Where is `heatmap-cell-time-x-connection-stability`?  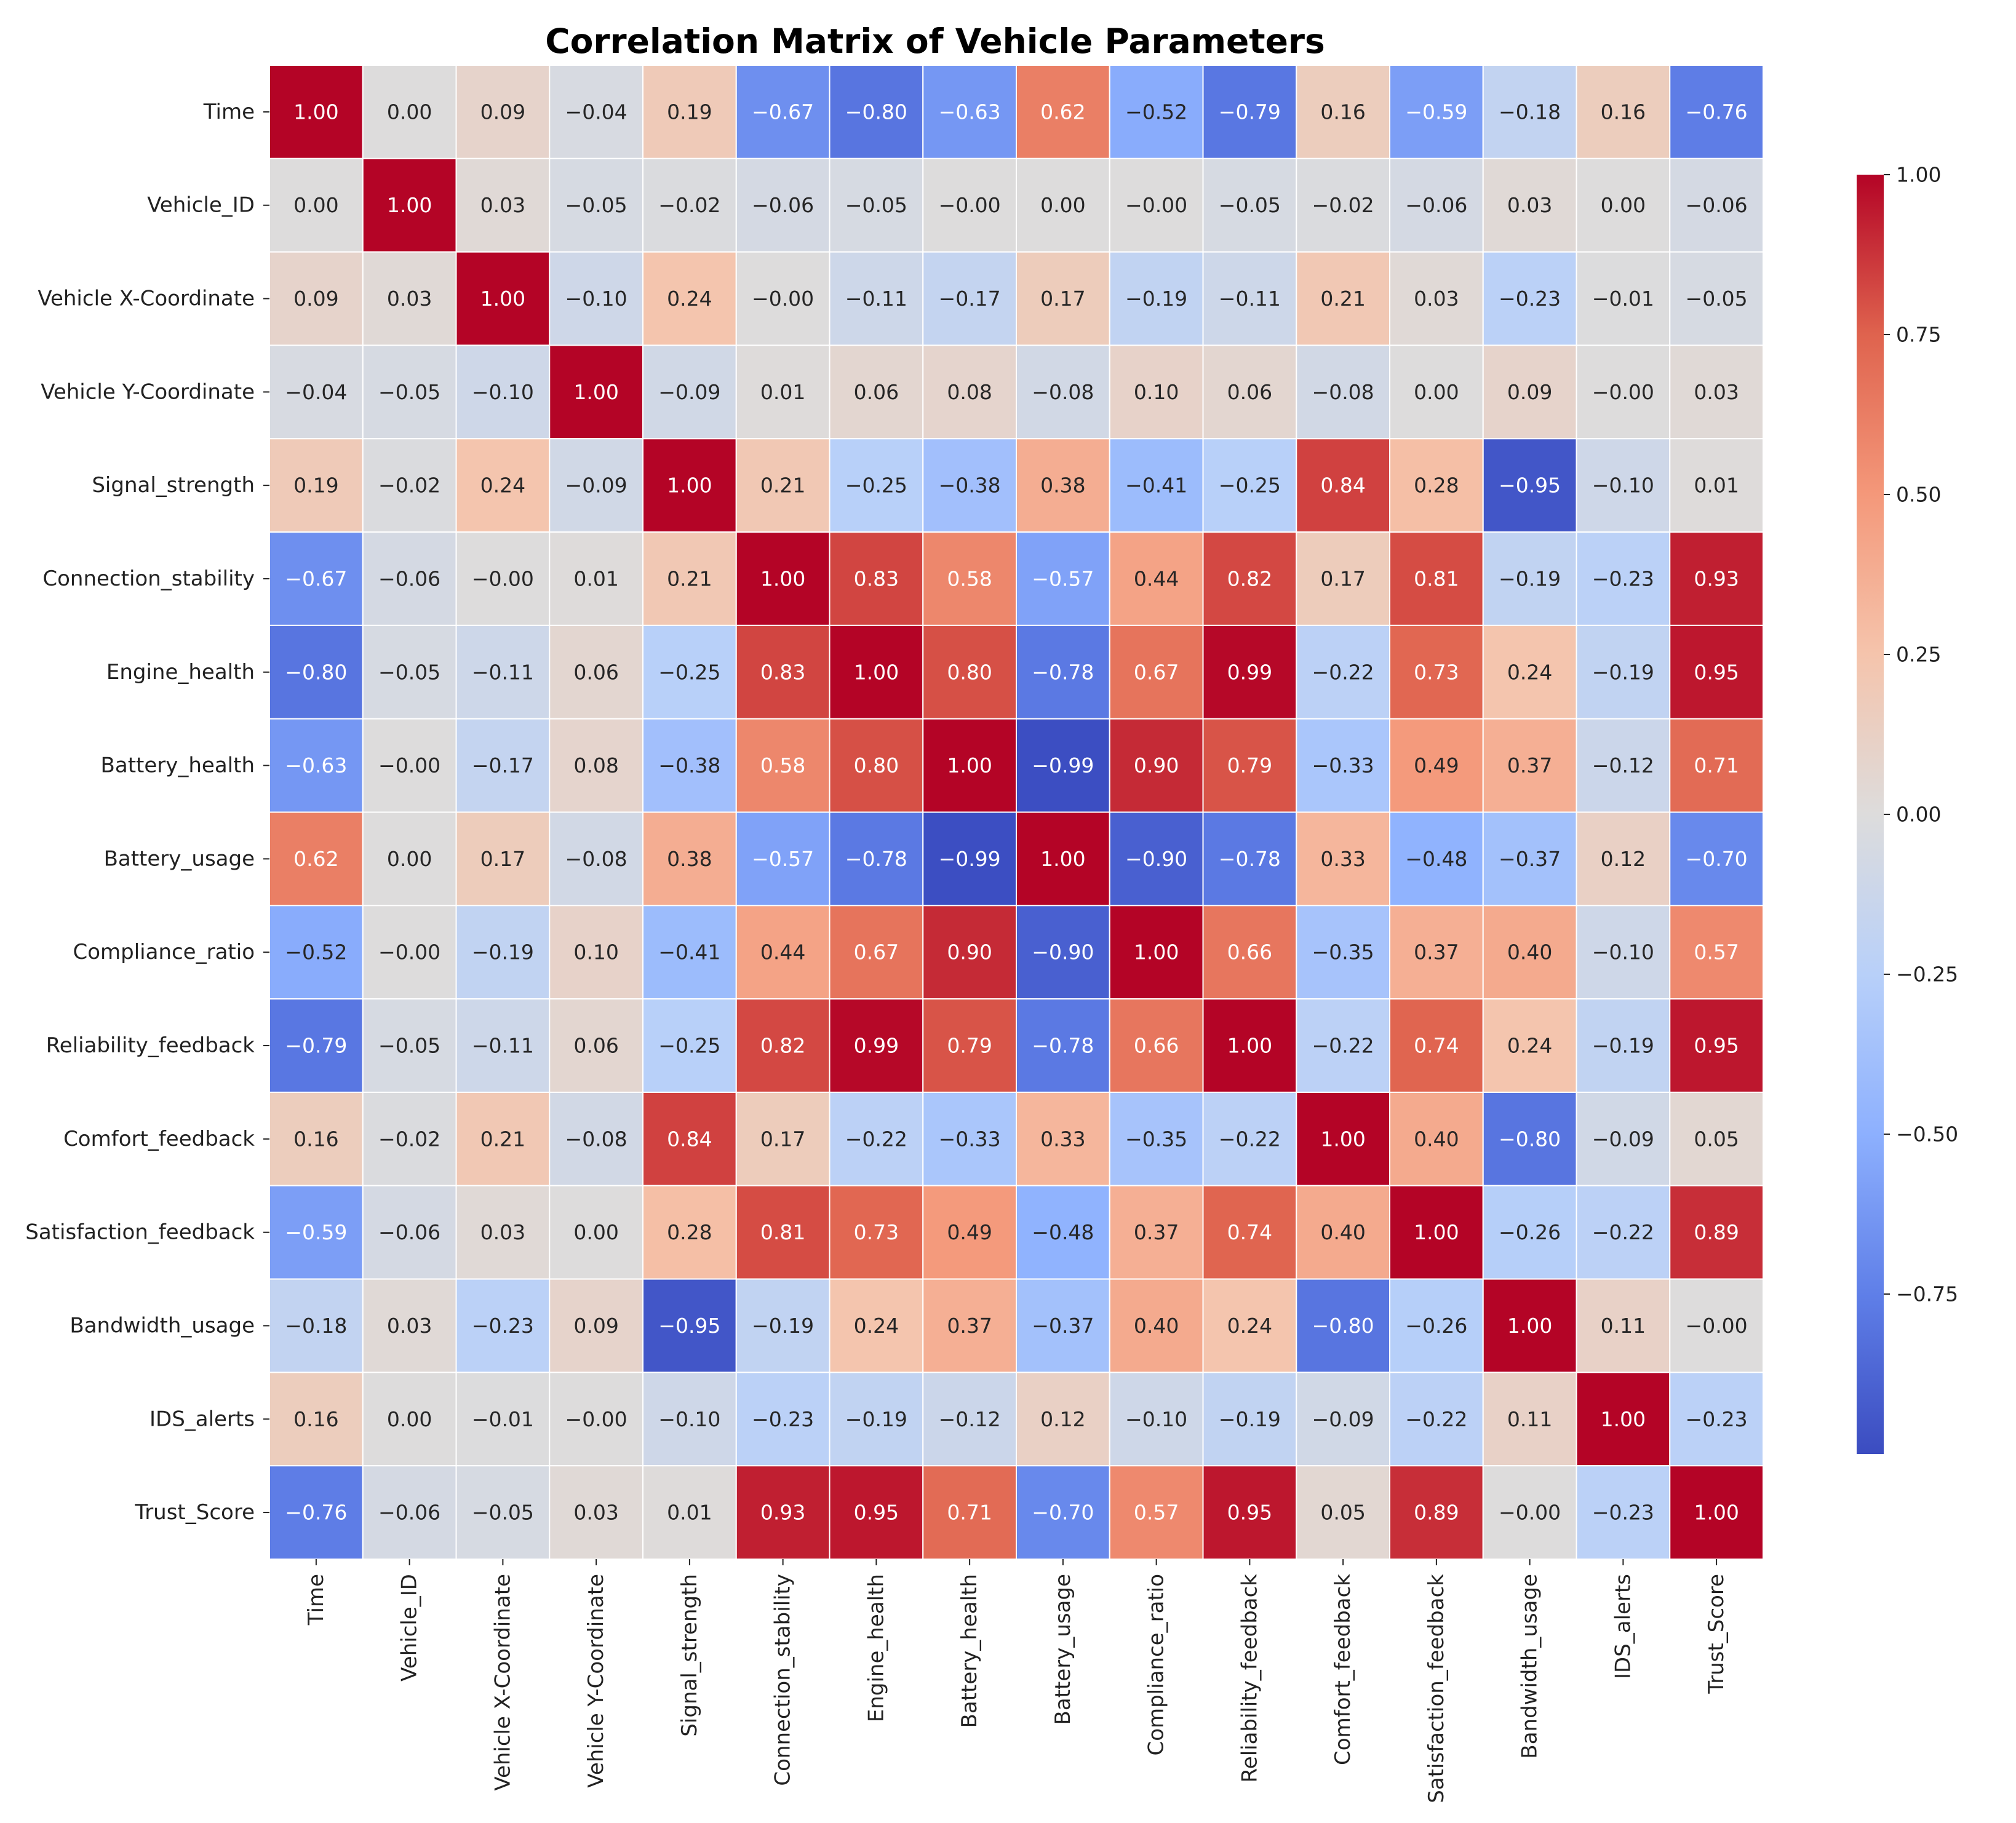
heatmap-cell-time-x-connection-stability is located at coordinates (783, 112).